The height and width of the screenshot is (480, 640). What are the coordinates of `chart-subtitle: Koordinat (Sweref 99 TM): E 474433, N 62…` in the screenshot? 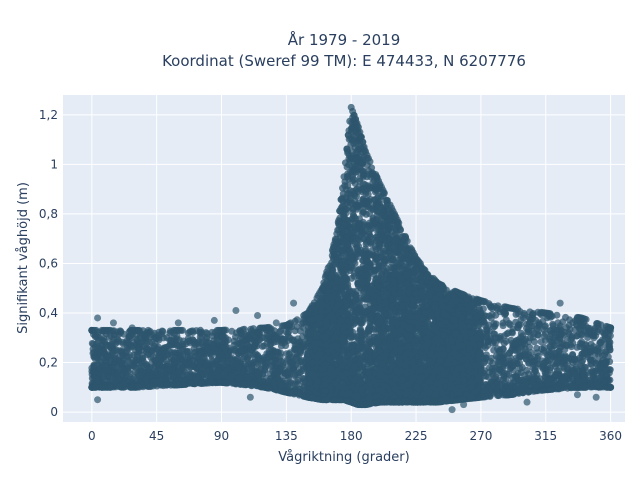 It's located at (344, 61).